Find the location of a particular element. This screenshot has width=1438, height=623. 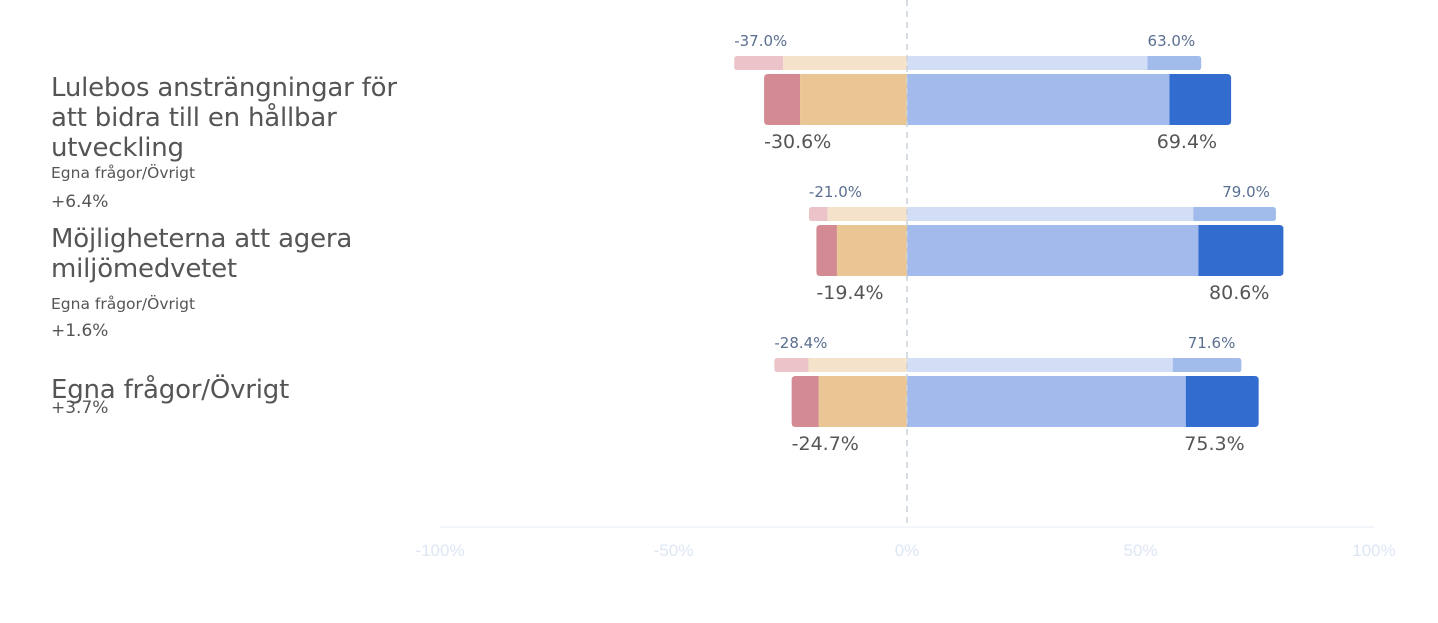

negative-total-label: -19.4% is located at coordinates (849, 293).